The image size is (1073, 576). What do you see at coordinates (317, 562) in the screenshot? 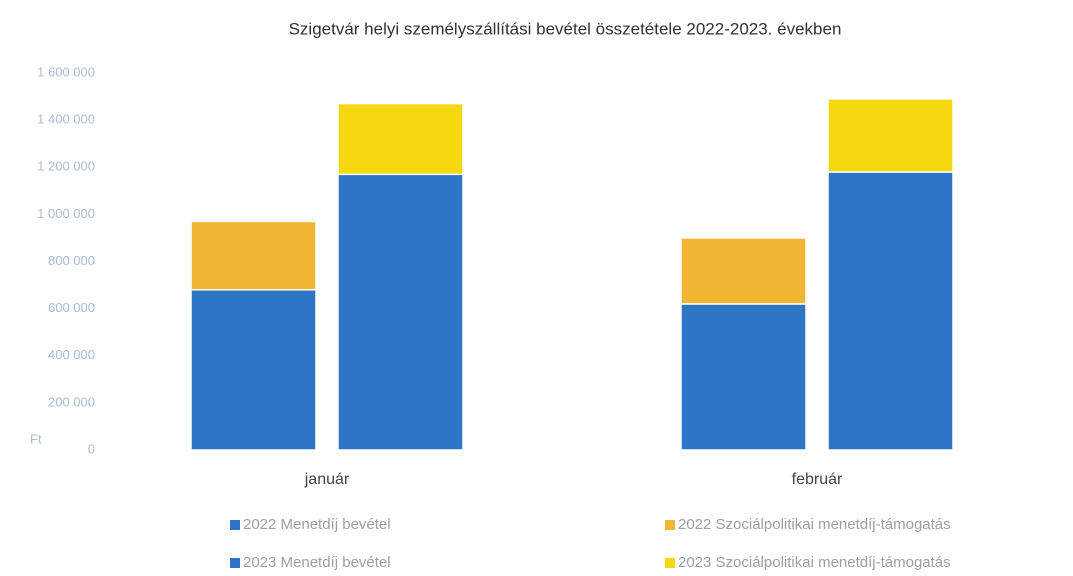
I see `legend-label: 2023 Menetdíj bevétel` at bounding box center [317, 562].